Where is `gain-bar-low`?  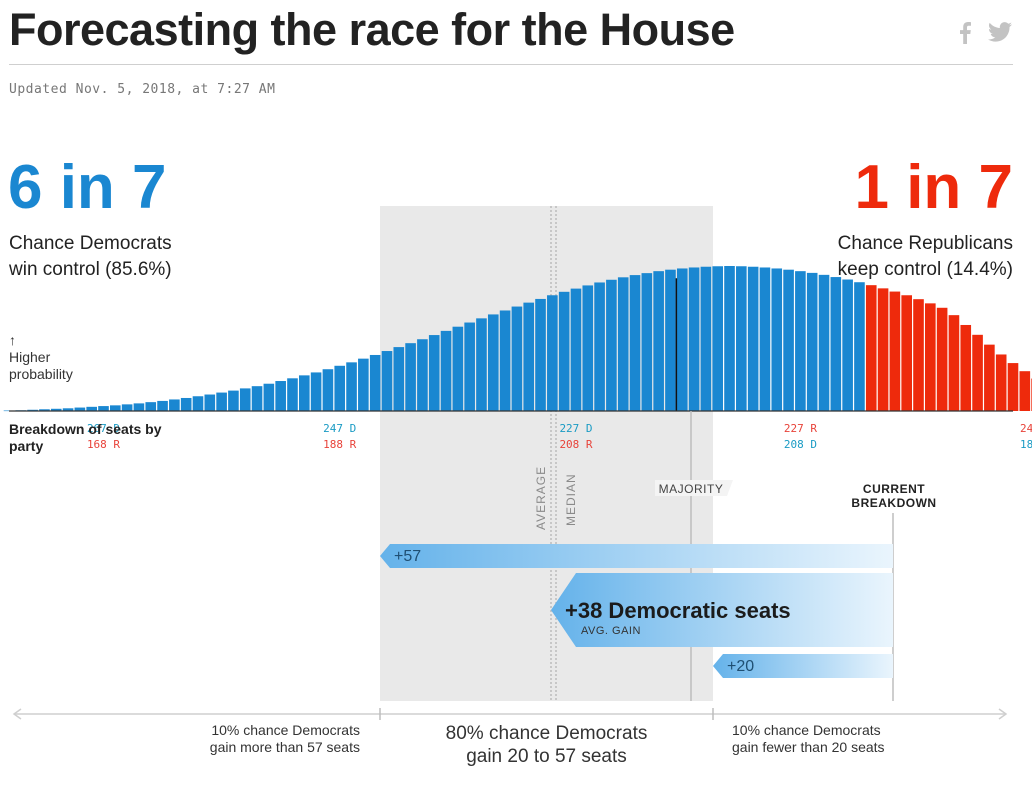 gain-bar-low is located at coordinates (803, 666).